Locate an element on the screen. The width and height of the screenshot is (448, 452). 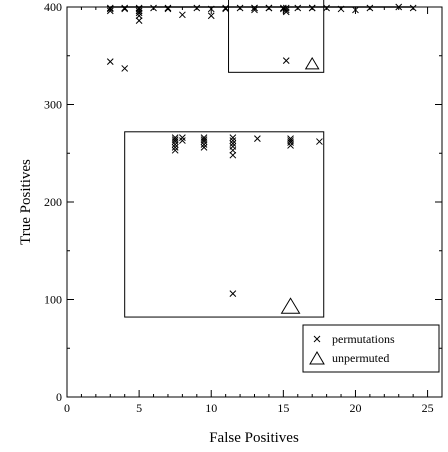
legend: permutations unpermuted is located at coordinates (371, 348).